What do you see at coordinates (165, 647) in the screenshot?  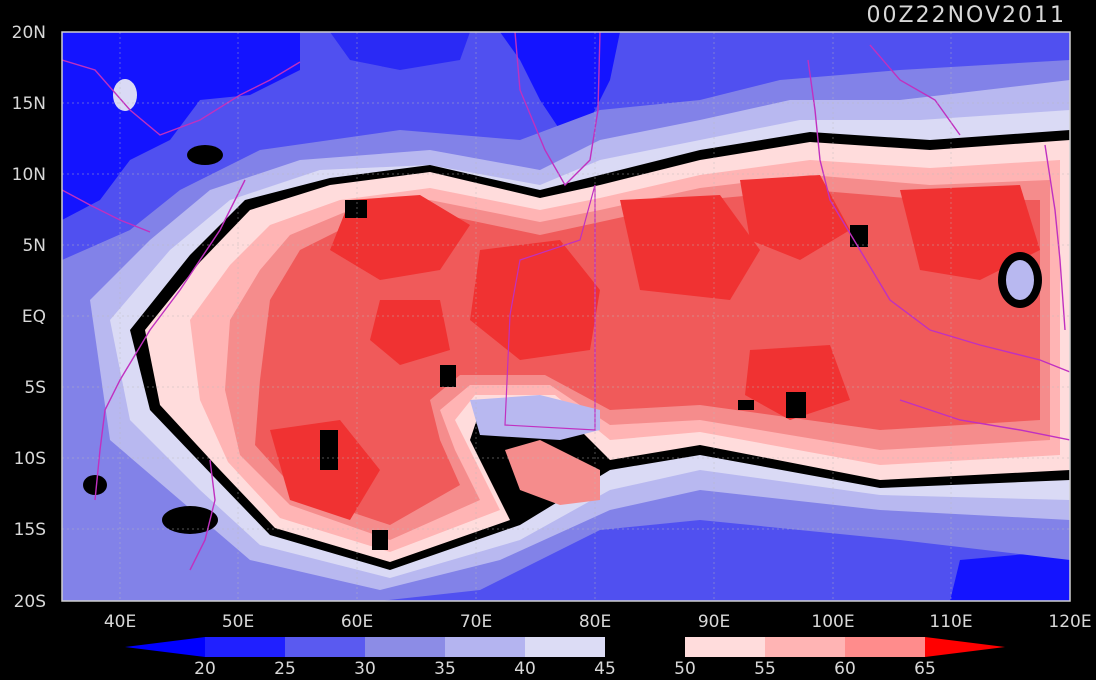 I see `colorbar-arrow-left` at bounding box center [165, 647].